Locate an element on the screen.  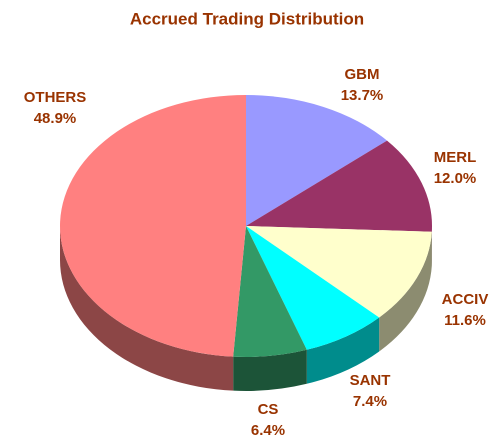
slice-value-label: 7.4% is located at coordinates (370, 401).